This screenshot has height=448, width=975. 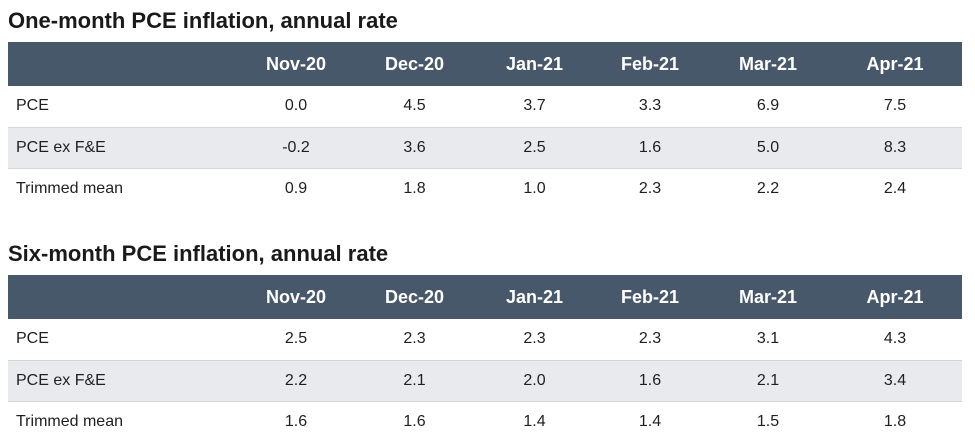 I want to click on table-cell: 3.4, so click(x=895, y=380).